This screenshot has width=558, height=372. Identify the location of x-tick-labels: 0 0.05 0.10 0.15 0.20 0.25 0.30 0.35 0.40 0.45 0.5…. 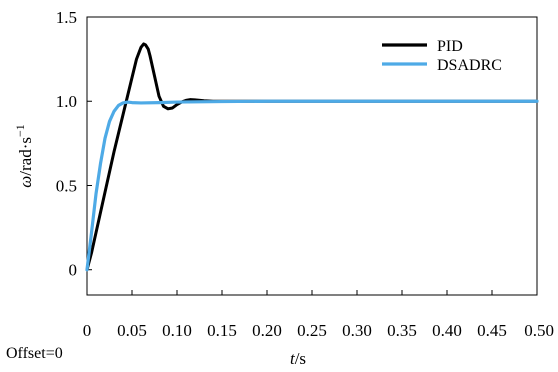
(318, 330).